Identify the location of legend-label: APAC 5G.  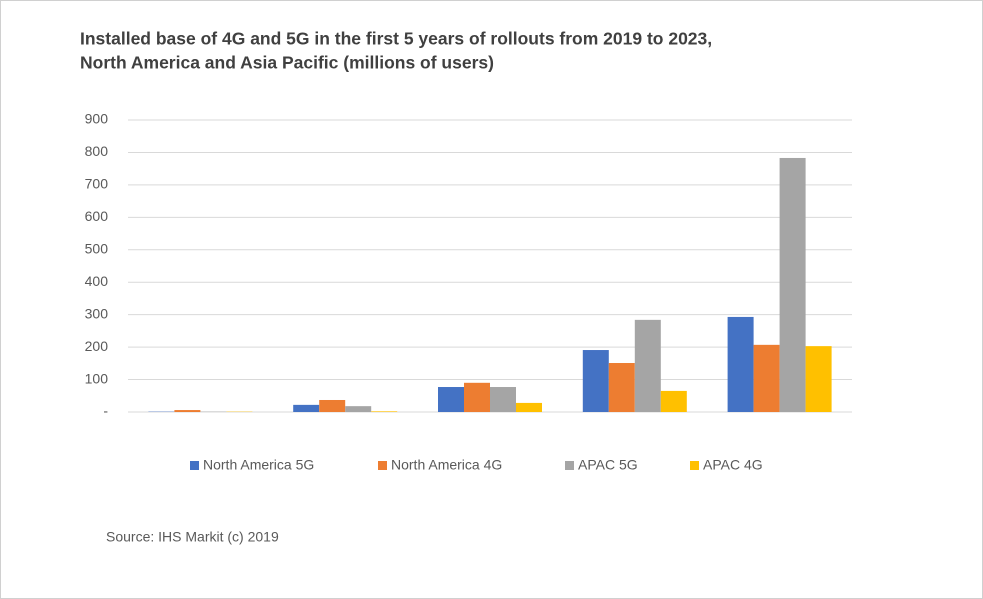
(608, 465).